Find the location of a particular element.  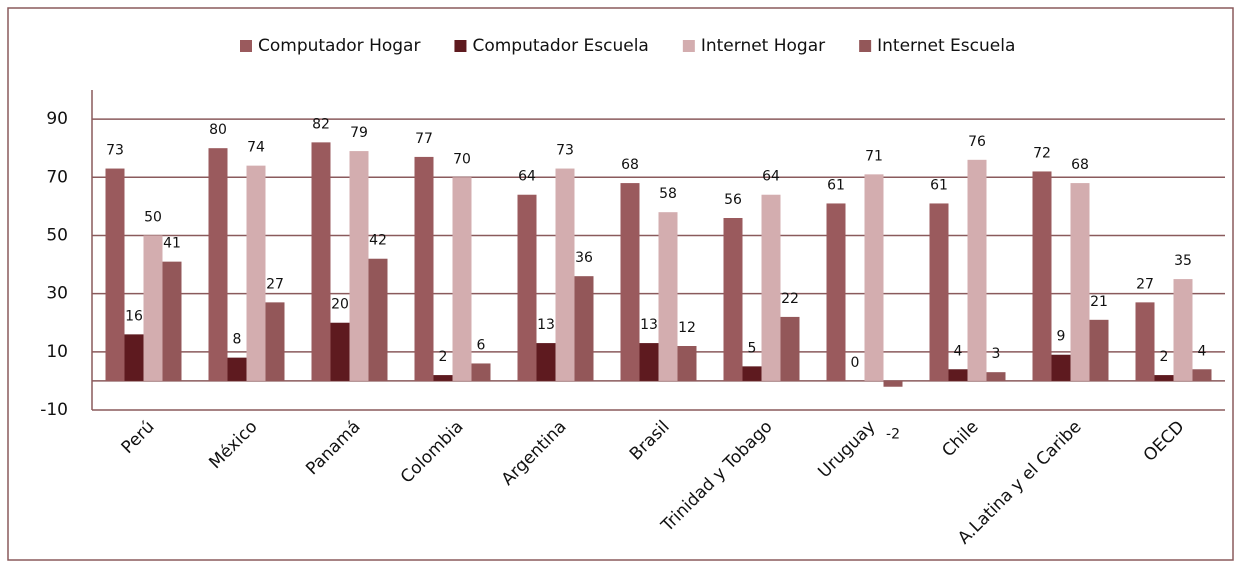

legend-label: Computador Escuela is located at coordinates (560, 46).